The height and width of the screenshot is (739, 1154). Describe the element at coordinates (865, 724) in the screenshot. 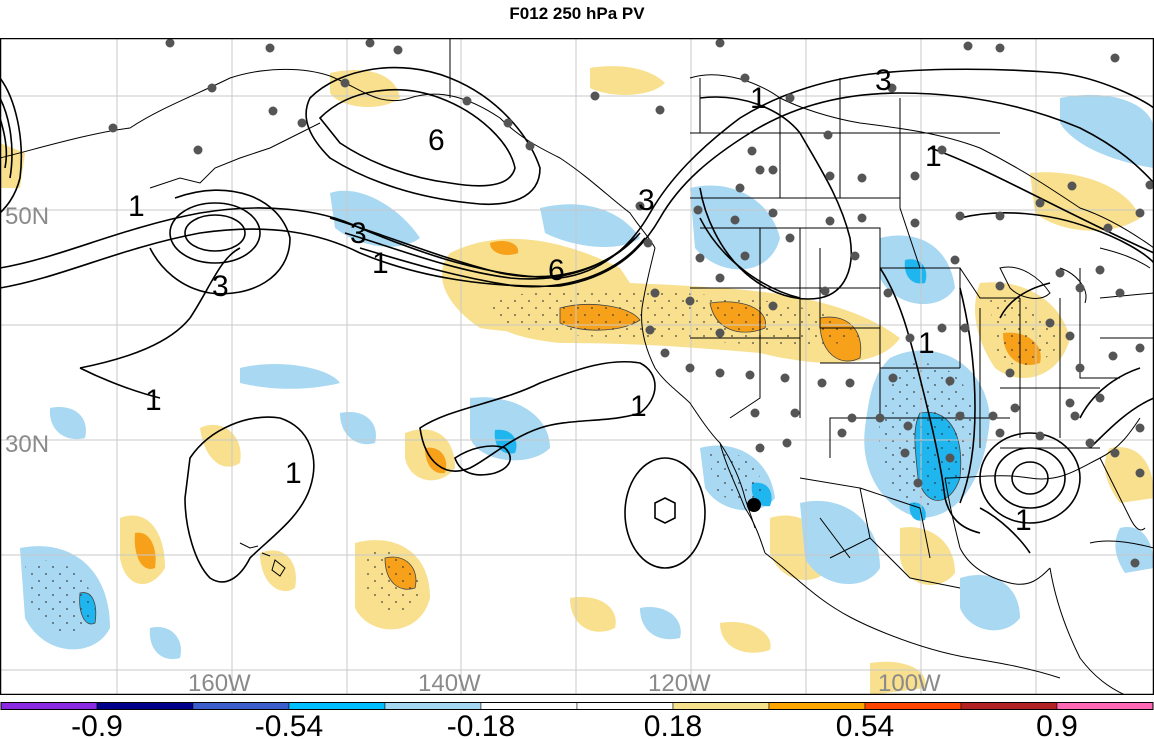

I see `colorbar-tick-label: 0.54` at that location.